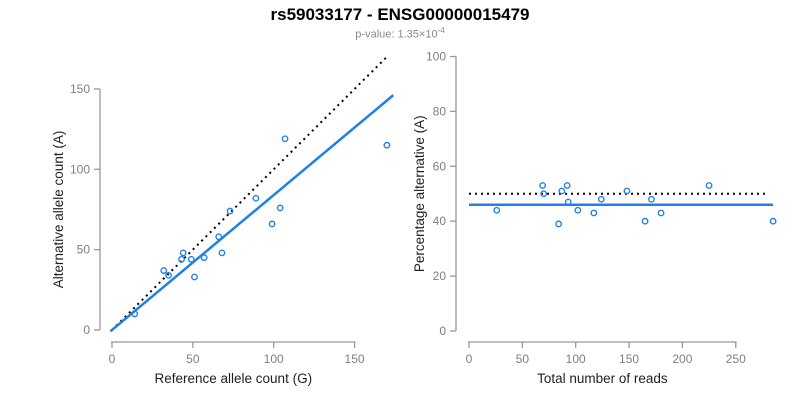 The width and height of the screenshot is (800, 400). What do you see at coordinates (58, 210) in the screenshot?
I see `y-axis-title: Alternative allele count (A)` at bounding box center [58, 210].